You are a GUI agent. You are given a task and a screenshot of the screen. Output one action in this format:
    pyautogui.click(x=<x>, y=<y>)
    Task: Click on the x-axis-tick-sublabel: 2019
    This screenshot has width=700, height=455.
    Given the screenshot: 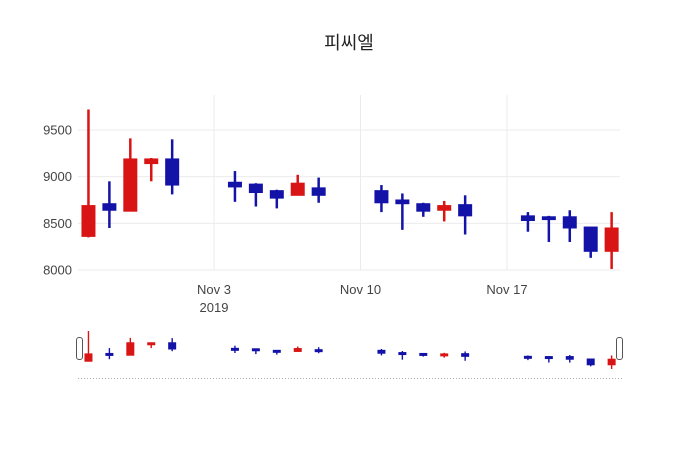 What is the action you would take?
    pyautogui.click(x=214, y=307)
    